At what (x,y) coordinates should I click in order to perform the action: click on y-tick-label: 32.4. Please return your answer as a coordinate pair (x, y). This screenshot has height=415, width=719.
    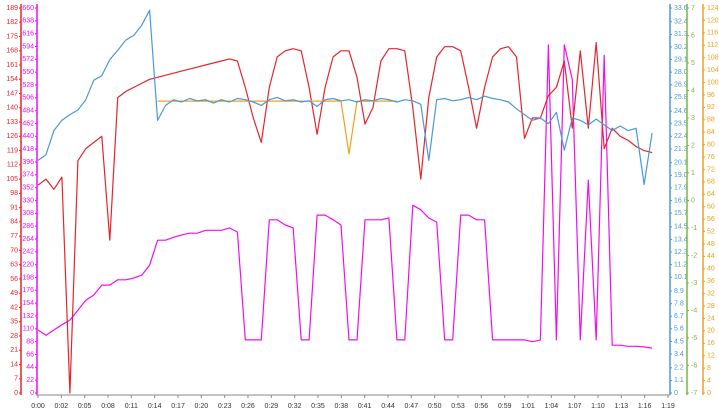
    Looking at the image, I should click on (681, 22).